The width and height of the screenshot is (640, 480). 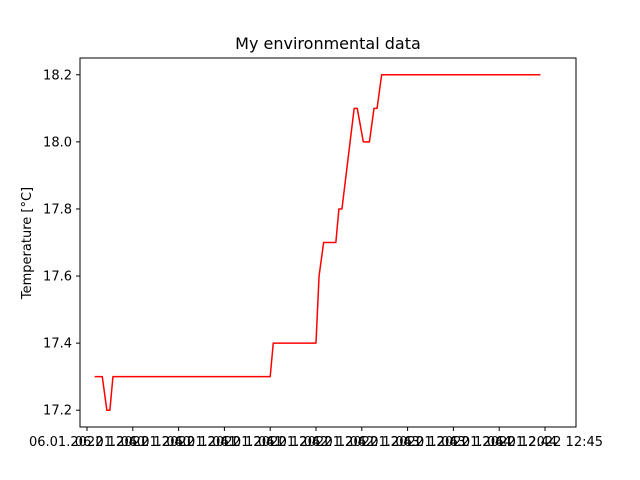 I want to click on y-tick-label: 17.2, so click(x=57, y=411).